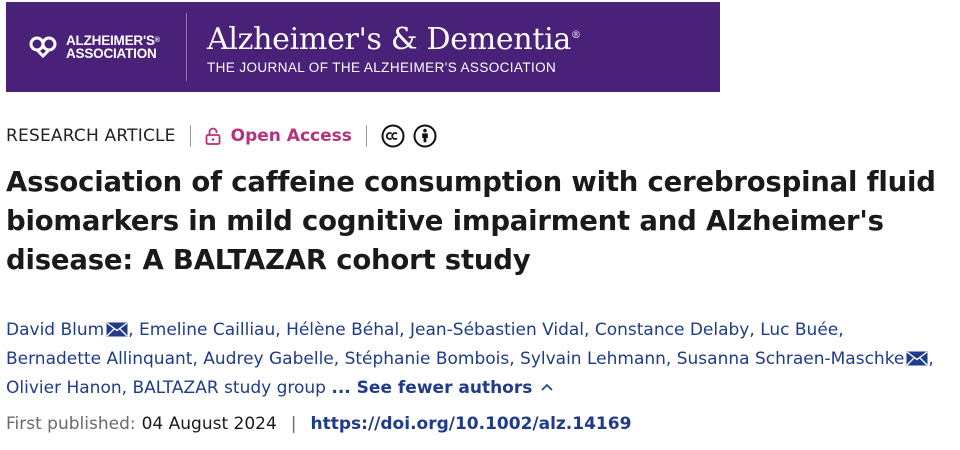 The width and height of the screenshot is (960, 450). I want to click on chevron-up-icon, so click(547, 387).